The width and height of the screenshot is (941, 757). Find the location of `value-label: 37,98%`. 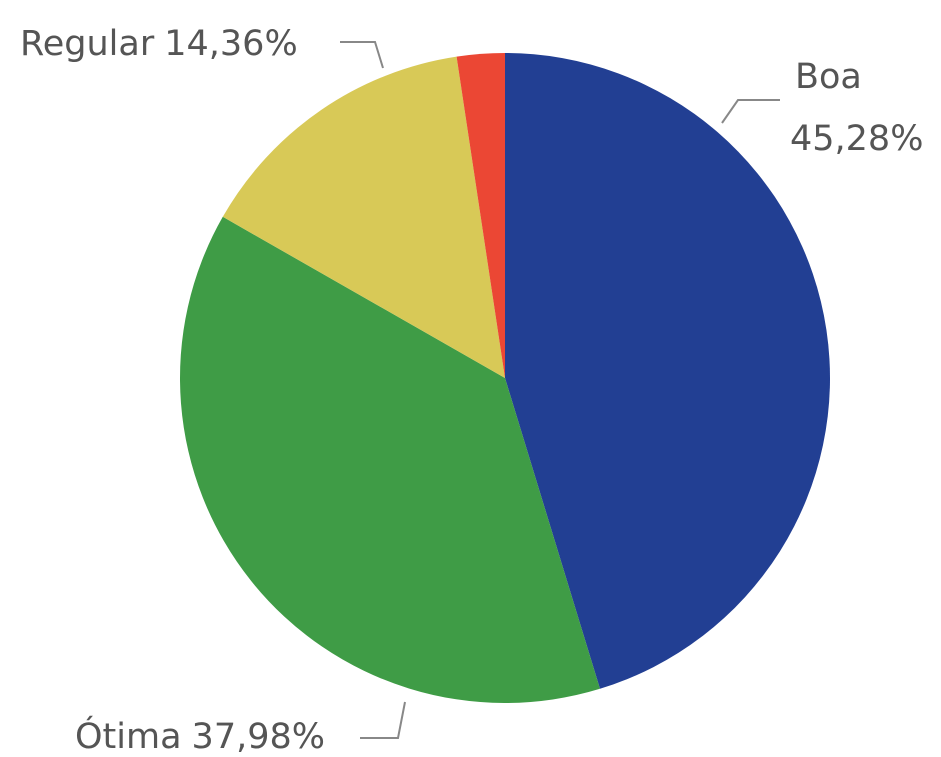

value-label: 37,98% is located at coordinates (258, 737).